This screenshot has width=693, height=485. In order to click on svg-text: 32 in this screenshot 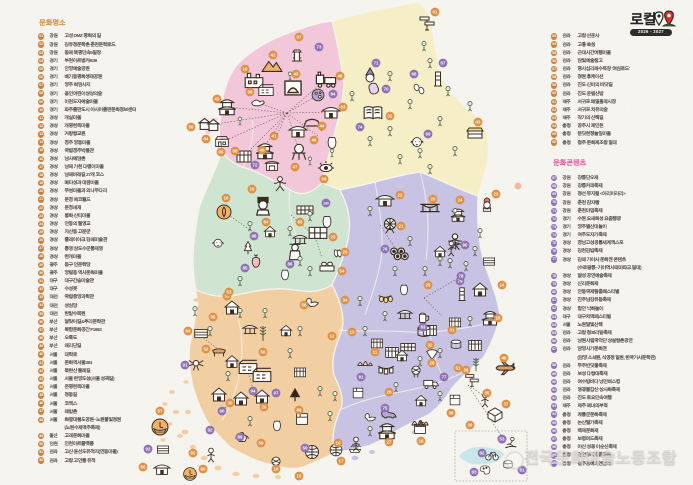, I will do `click(430, 345)`.